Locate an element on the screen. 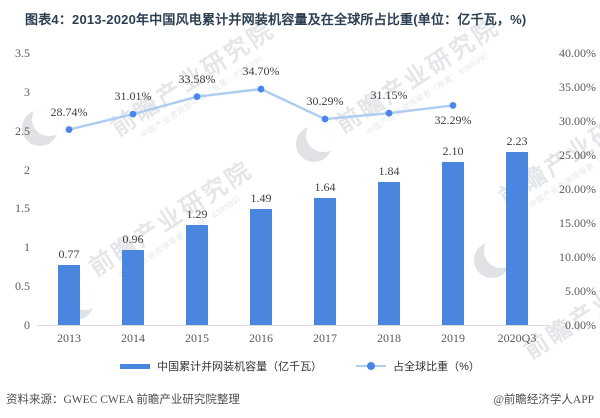 Image resolution: width=600 pixels, height=418 pixels. line-point-label: 31.01% is located at coordinates (133, 96).